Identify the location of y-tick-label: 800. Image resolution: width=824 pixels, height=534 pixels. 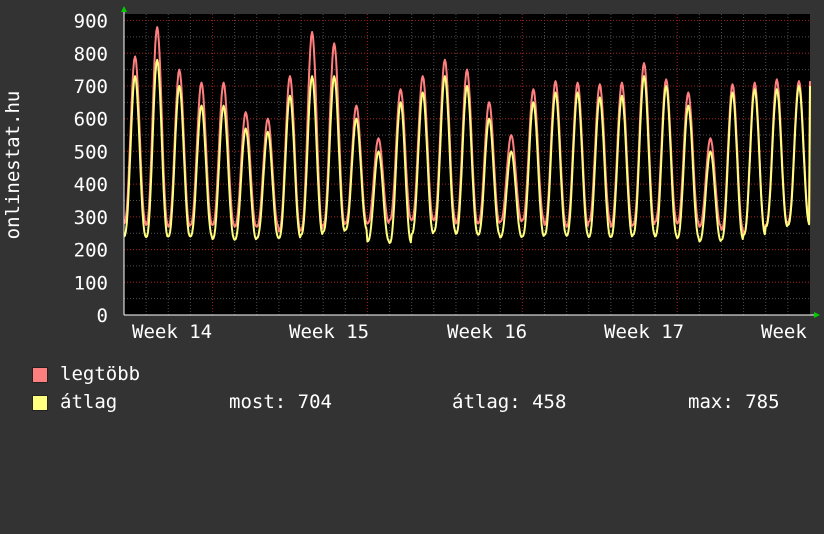
(91, 54).